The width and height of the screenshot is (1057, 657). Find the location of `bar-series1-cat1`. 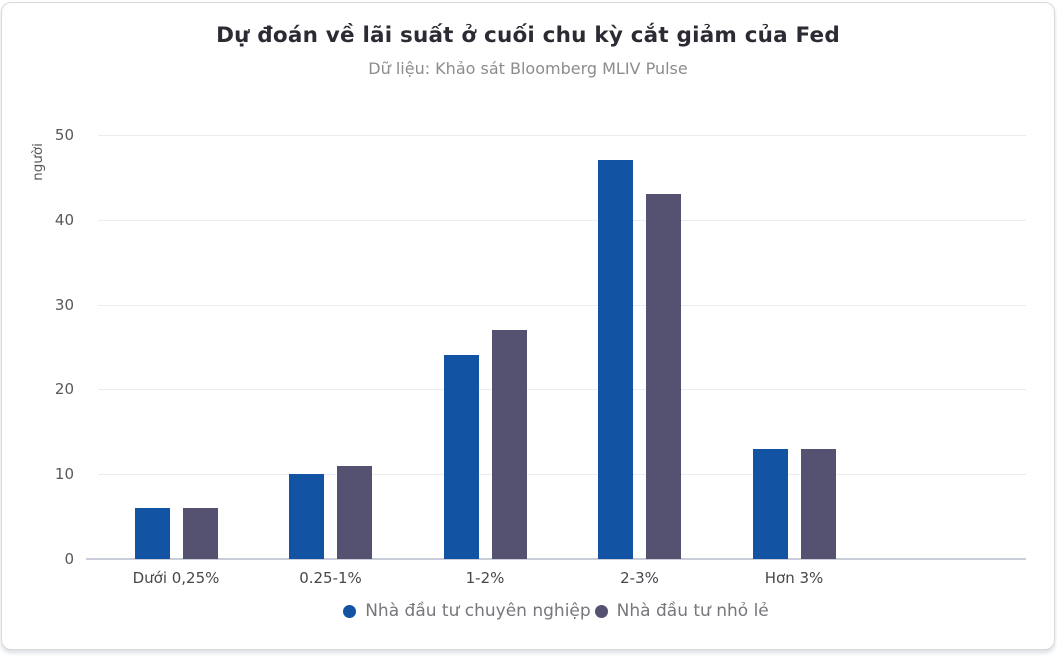

bar-series1-cat1 is located at coordinates (354, 512).